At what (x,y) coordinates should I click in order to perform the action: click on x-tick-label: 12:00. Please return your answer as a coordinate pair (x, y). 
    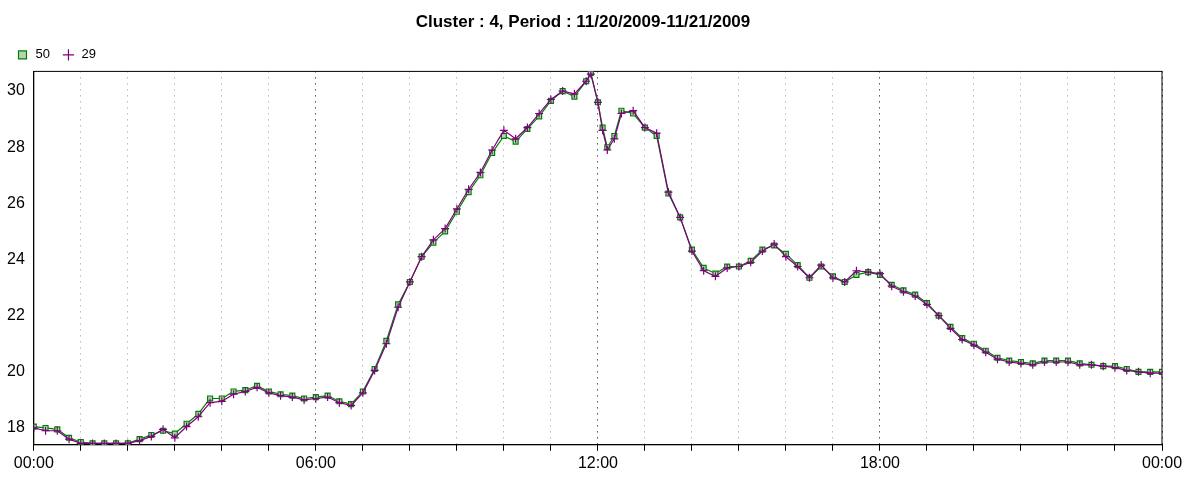
    Looking at the image, I should click on (598, 462).